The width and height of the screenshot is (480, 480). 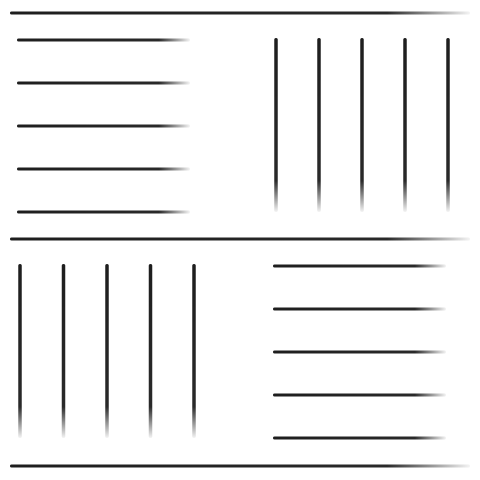 I want to click on quadrant-top-left, so click(x=103, y=126).